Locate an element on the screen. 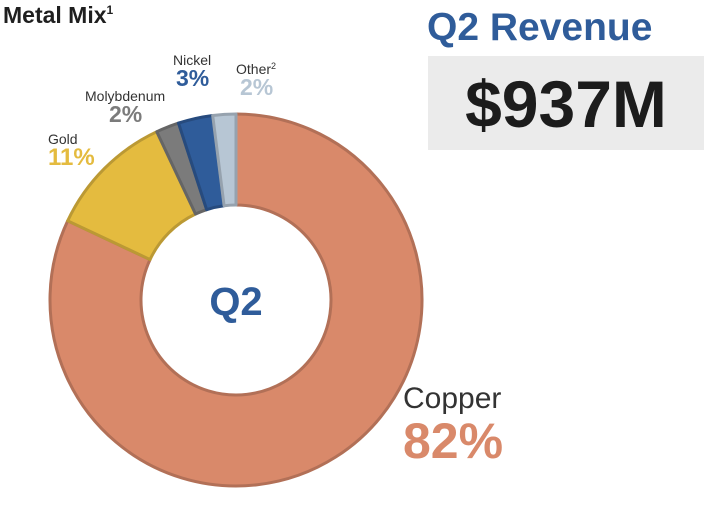  revenue-box: $937M is located at coordinates (566, 103).